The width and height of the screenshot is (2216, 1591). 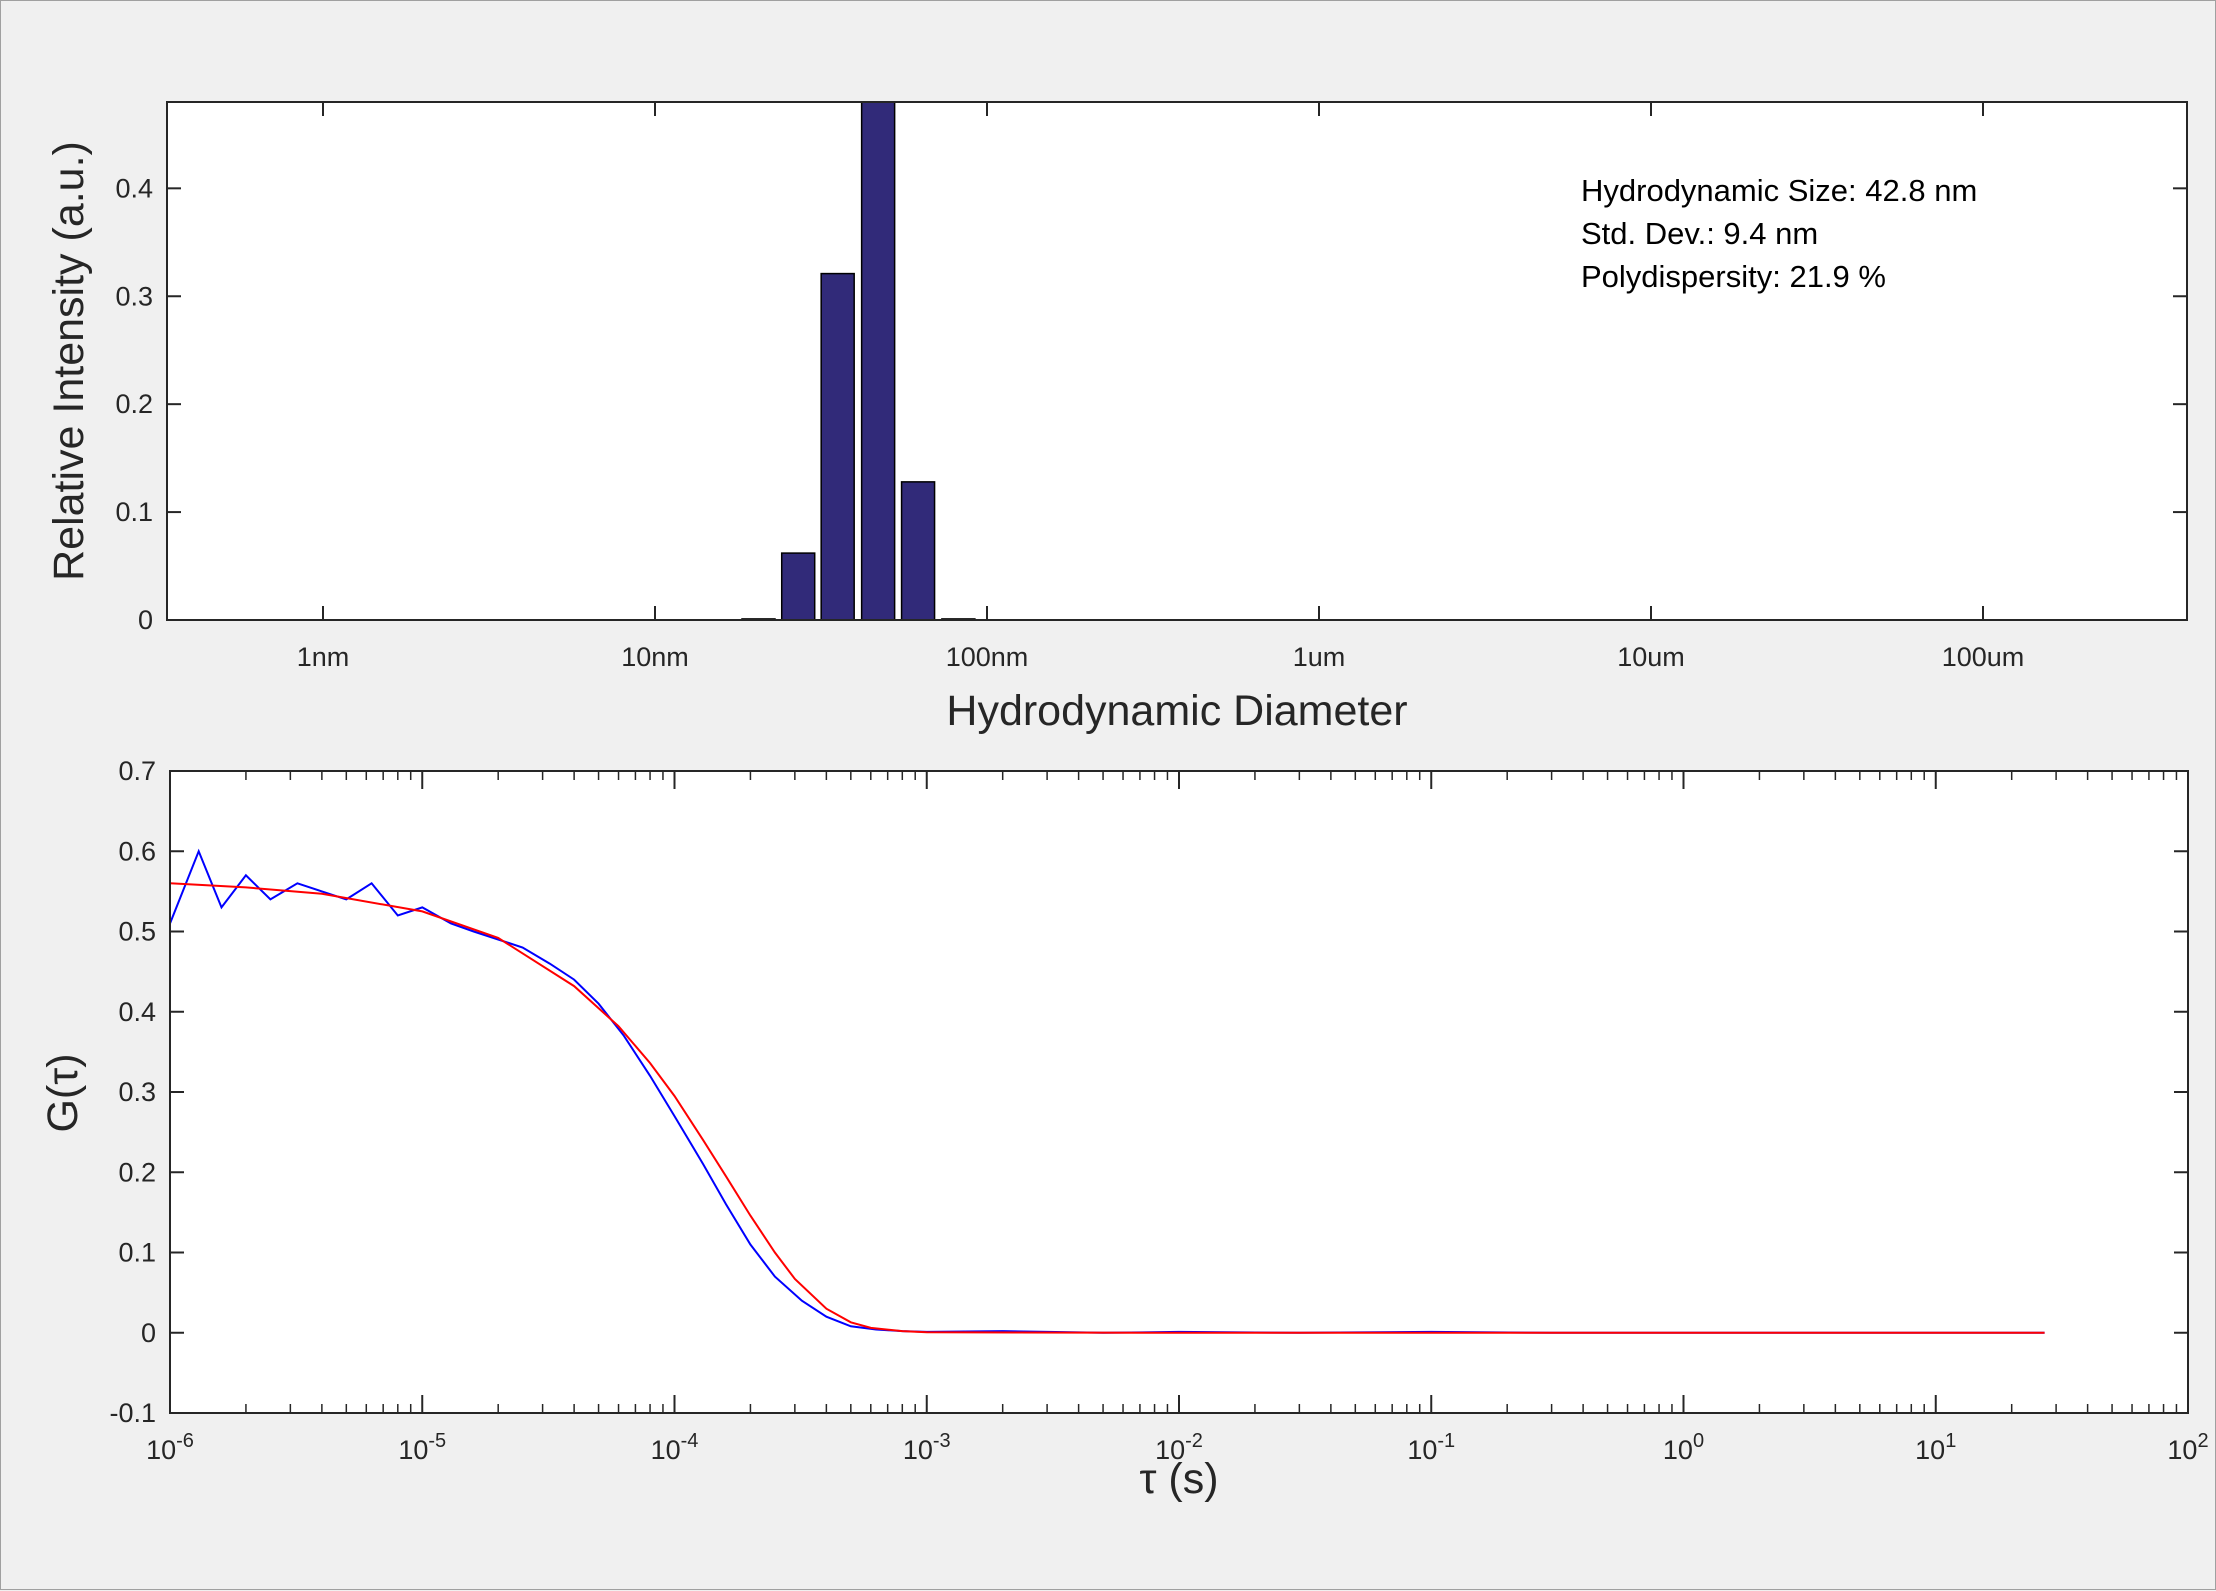 I want to click on std-dev-text: Std. Dev.: 9.4 nm, so click(x=1699, y=233).